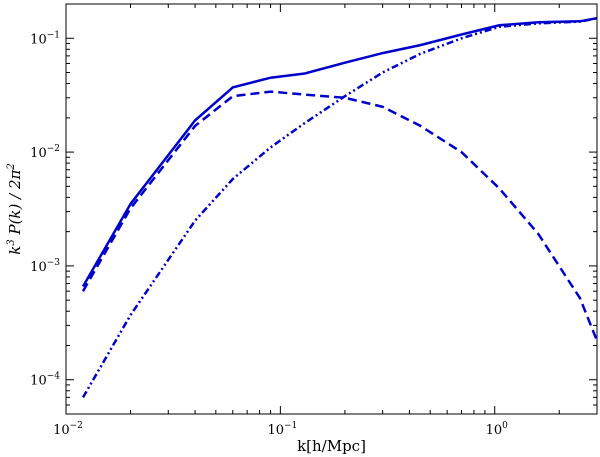  I want to click on y-tick-label: 10⁻², so click(45, 152).